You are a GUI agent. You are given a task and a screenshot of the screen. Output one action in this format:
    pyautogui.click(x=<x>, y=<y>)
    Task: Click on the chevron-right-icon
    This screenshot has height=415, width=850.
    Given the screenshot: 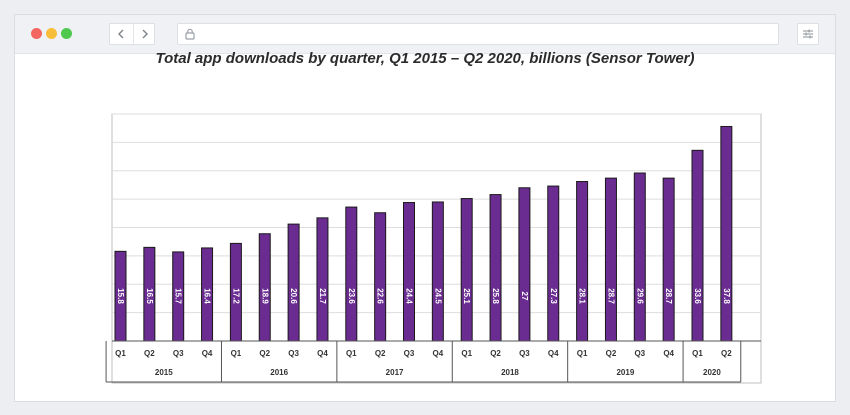 What is the action you would take?
    pyautogui.click(x=145, y=34)
    